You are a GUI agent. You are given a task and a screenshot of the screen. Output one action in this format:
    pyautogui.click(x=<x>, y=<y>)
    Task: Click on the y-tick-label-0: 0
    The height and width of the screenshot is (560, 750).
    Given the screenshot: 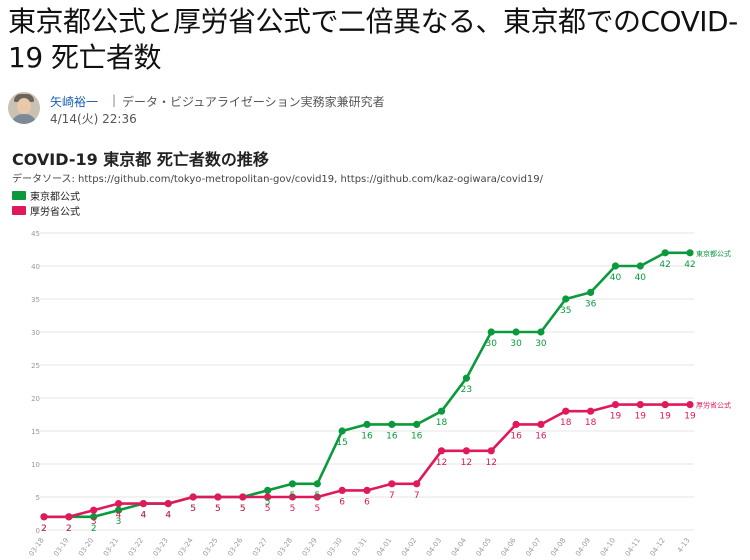 What is the action you would take?
    pyautogui.click(x=38, y=531)
    